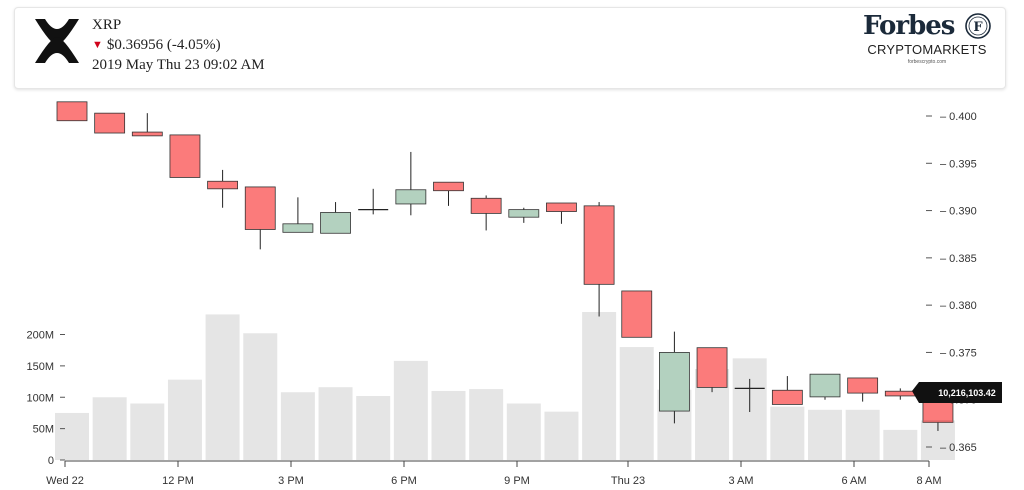 Image resolution: width=1024 pixels, height=490 pixels. I want to click on price-change: ▼ $0.36956 (-4.05%), so click(156, 45).